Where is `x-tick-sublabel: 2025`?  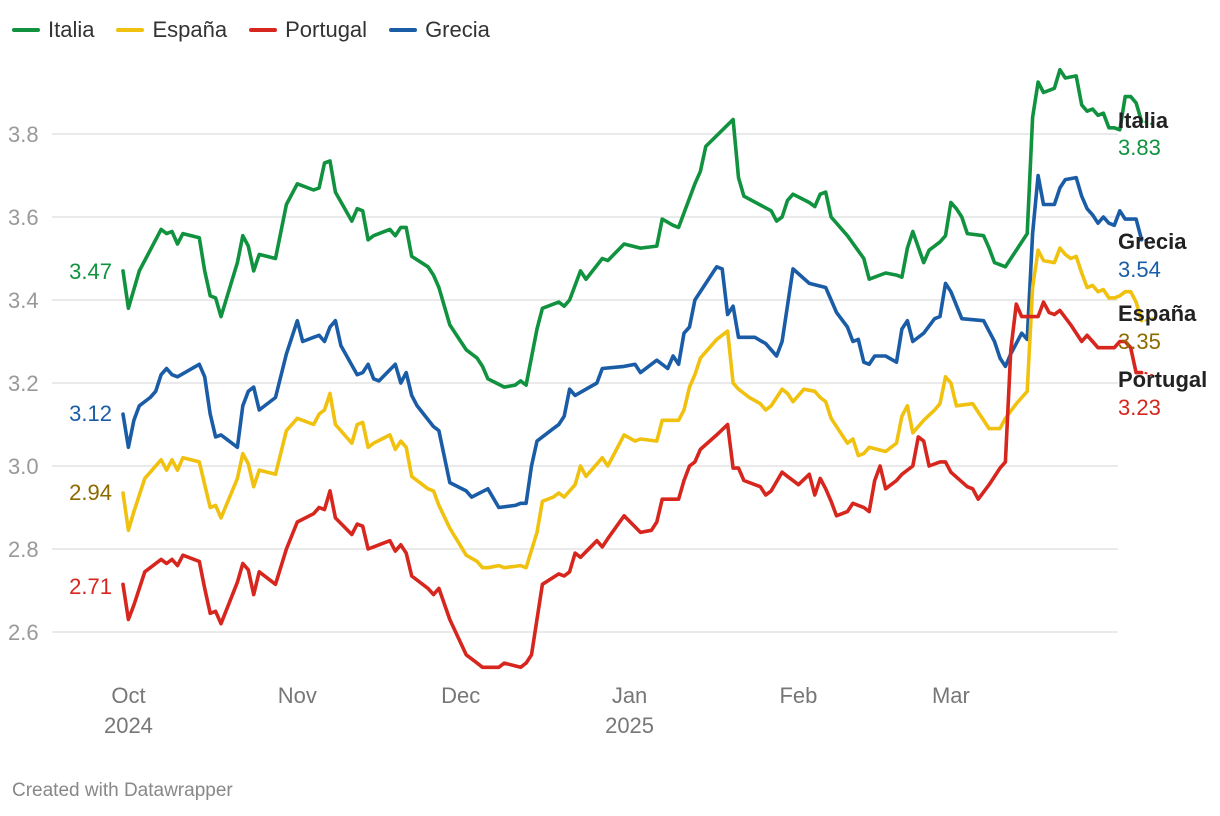
x-tick-sublabel: 2025 is located at coordinates (629, 725).